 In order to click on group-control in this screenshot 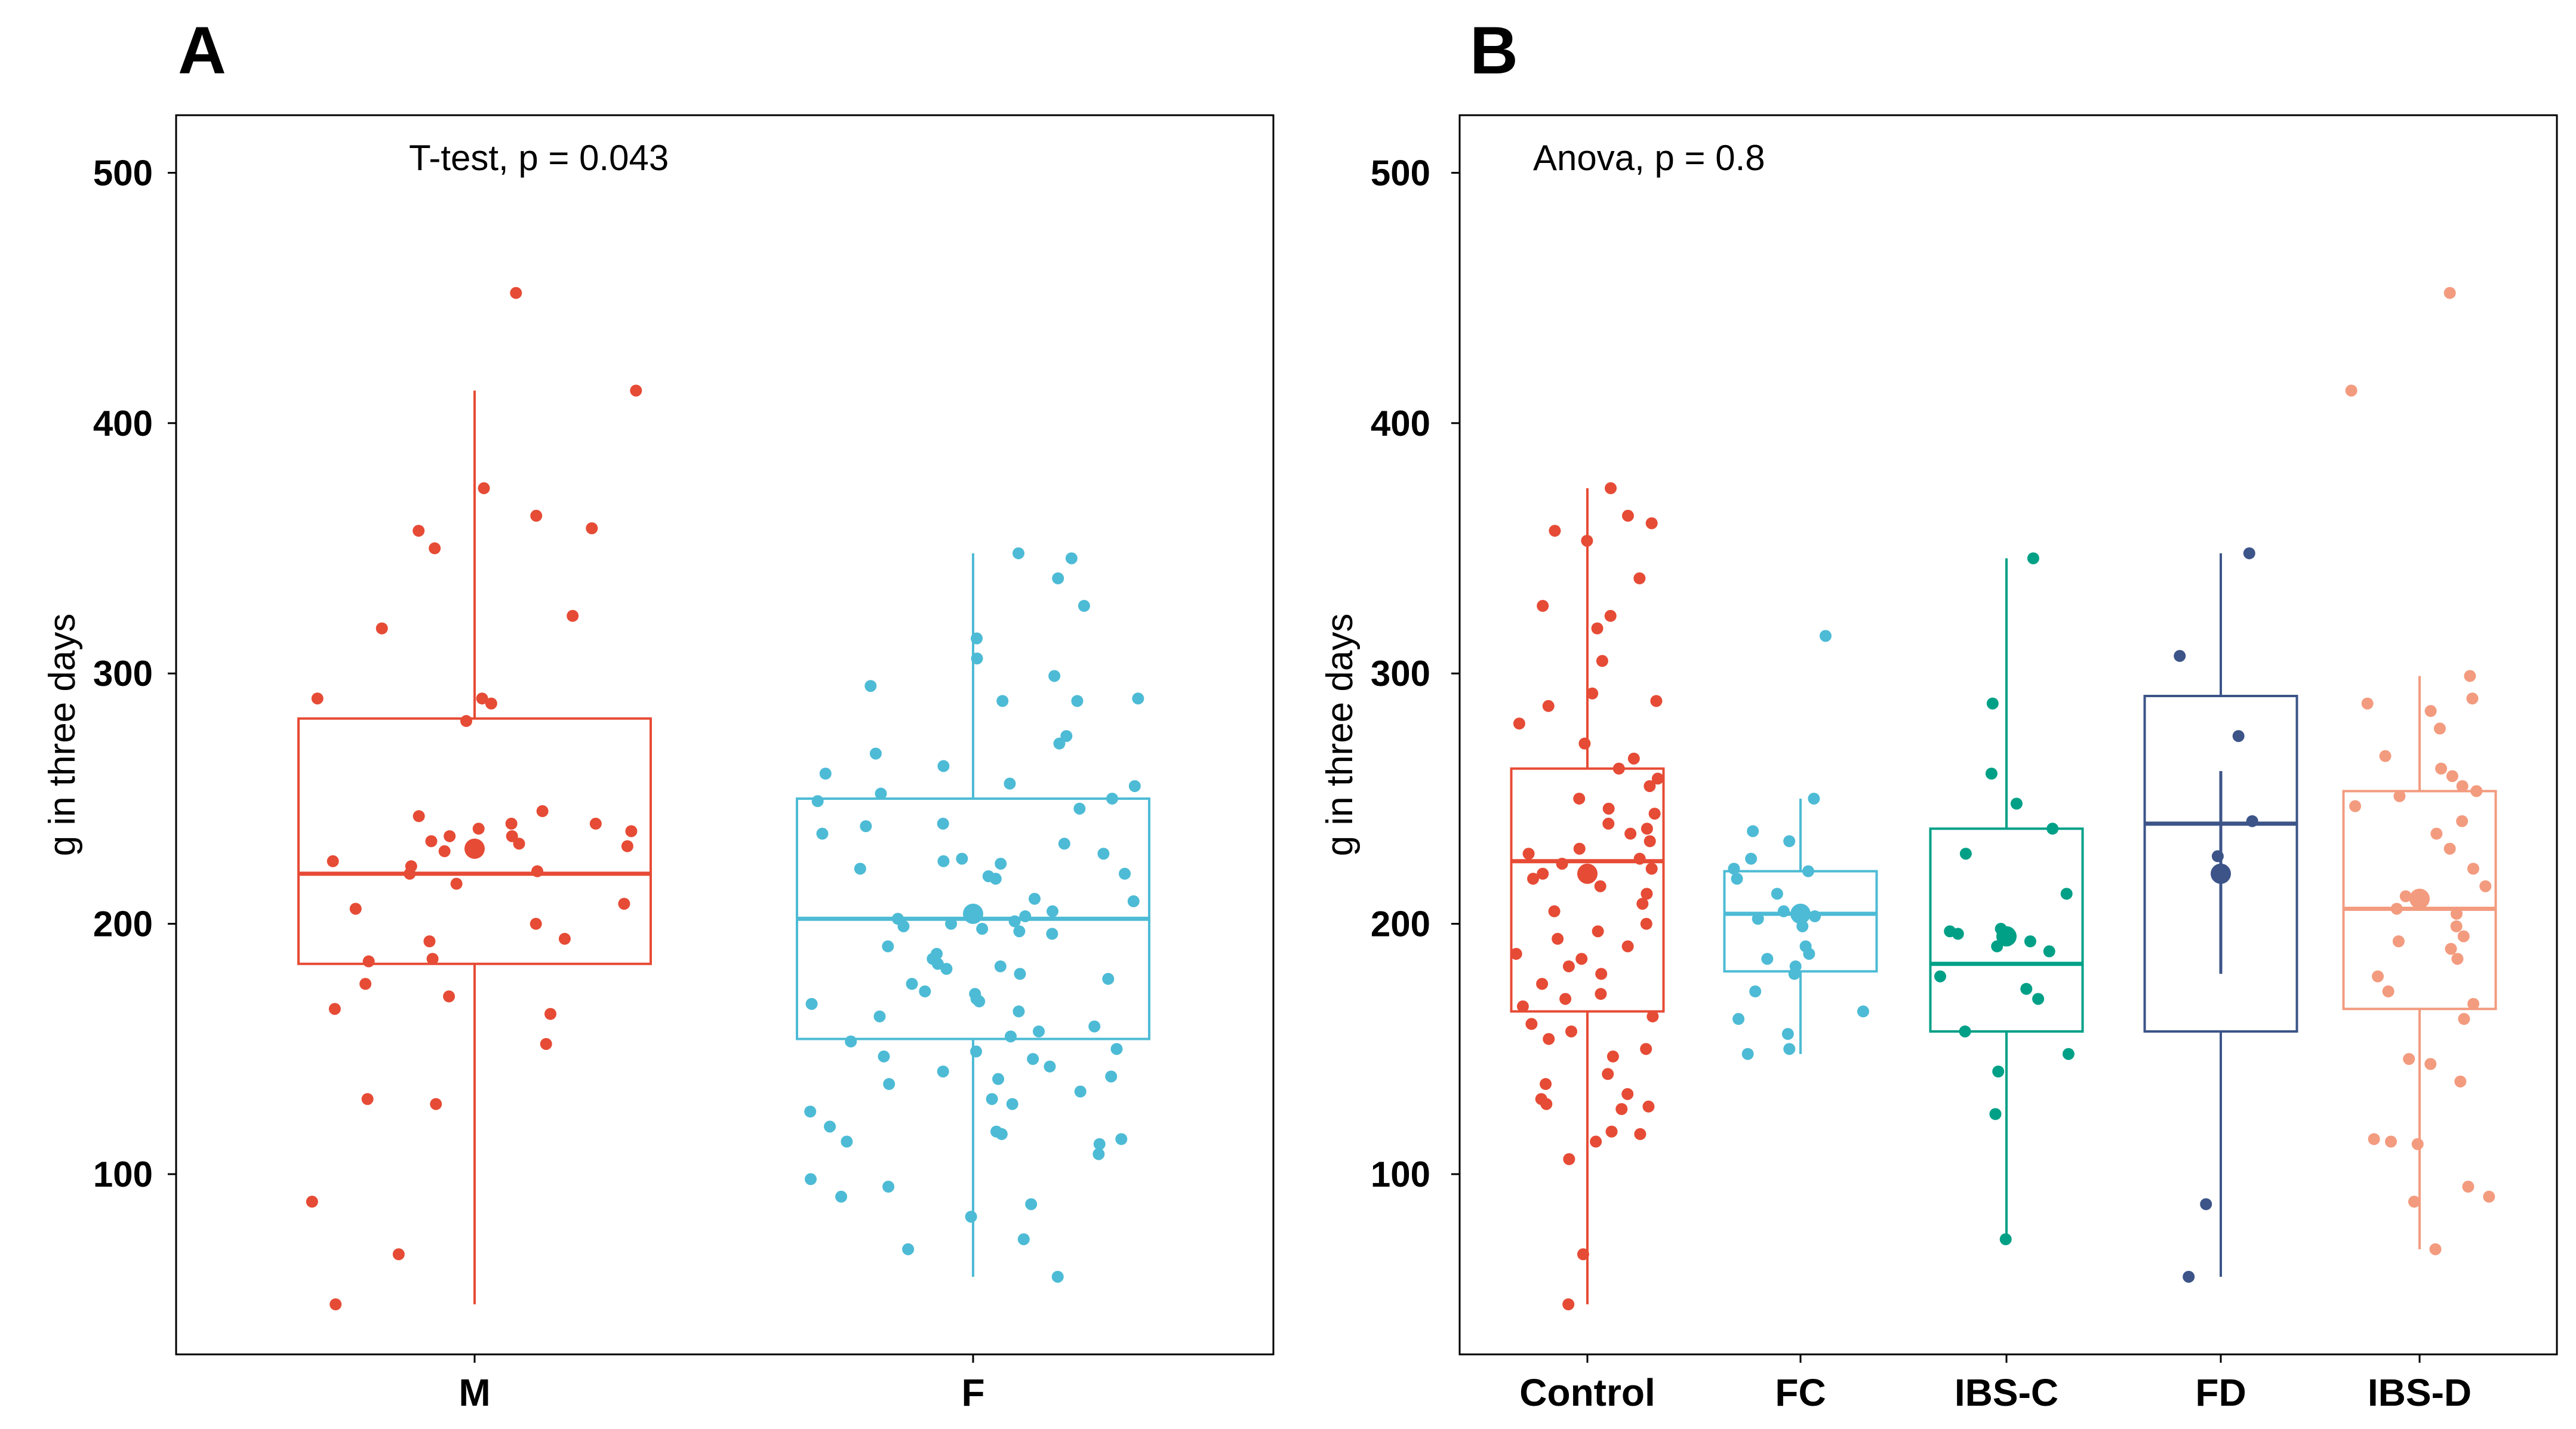, I will do `click(1587, 896)`.